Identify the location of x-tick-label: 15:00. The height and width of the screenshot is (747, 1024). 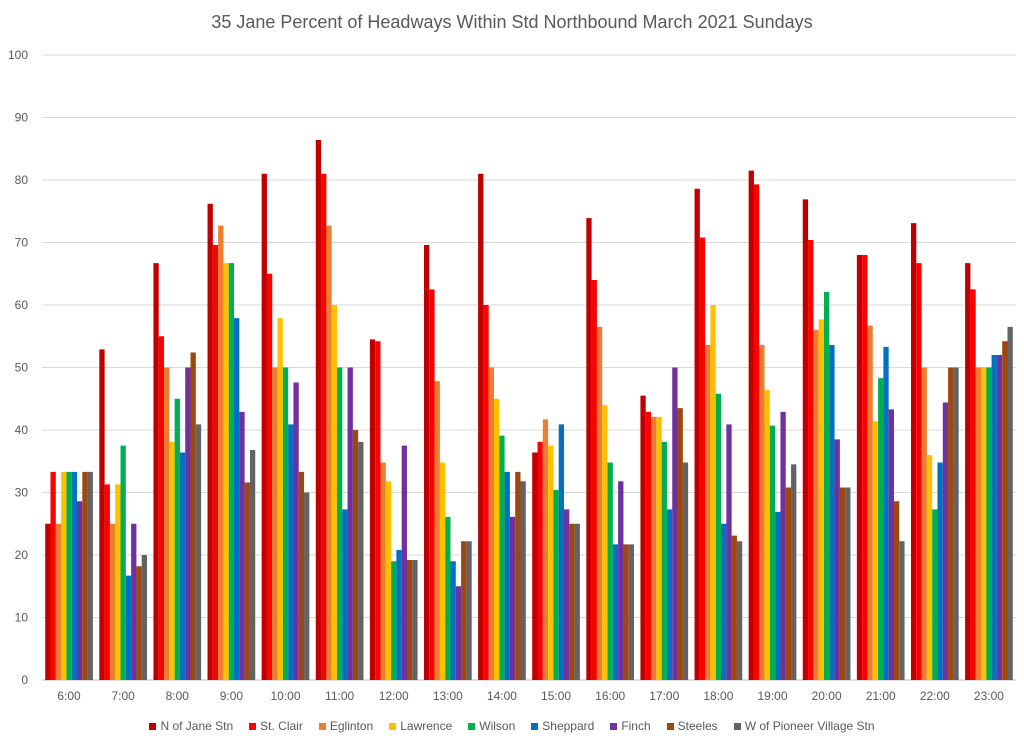
(556, 696).